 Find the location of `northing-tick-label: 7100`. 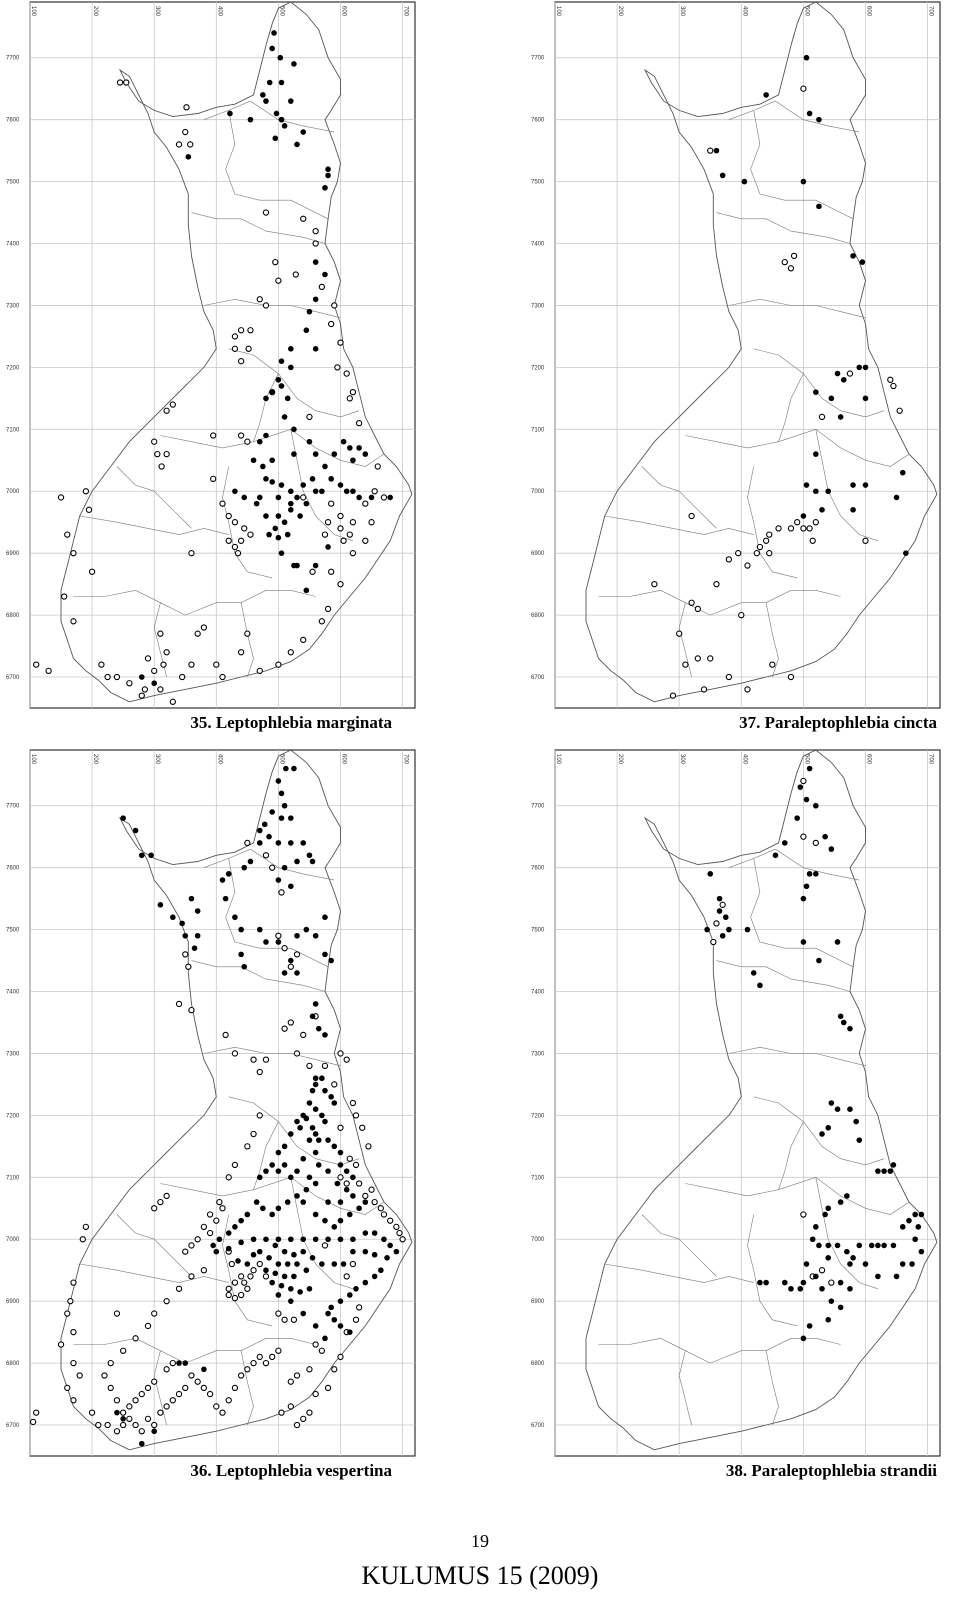

northing-tick-label: 7100 is located at coordinates (538, 430).